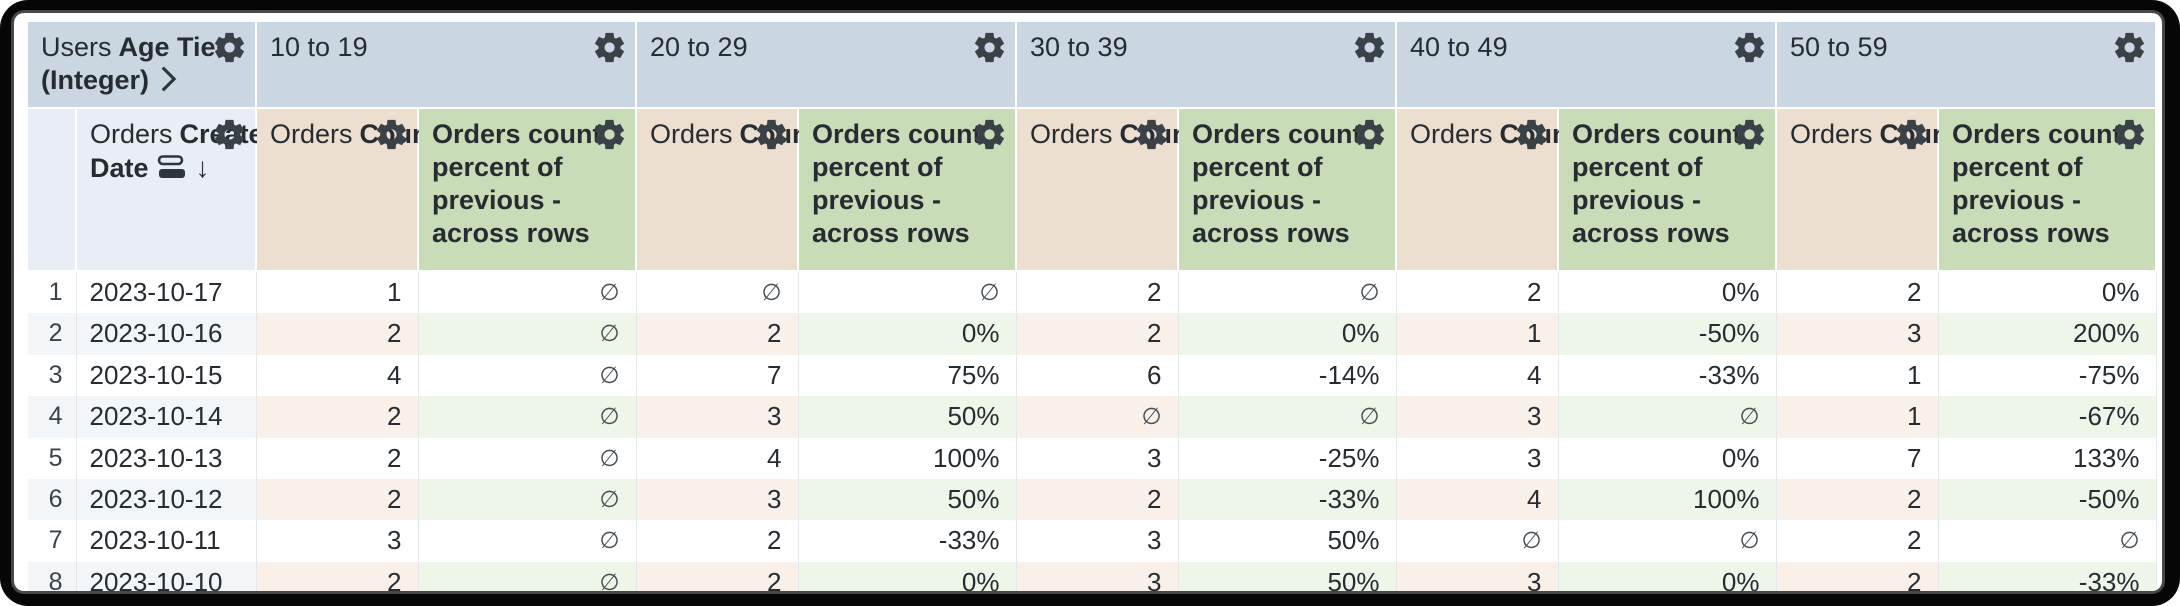 The width and height of the screenshot is (2180, 606). What do you see at coordinates (717, 292) in the screenshot?
I see `count-cell: ∅` at bounding box center [717, 292].